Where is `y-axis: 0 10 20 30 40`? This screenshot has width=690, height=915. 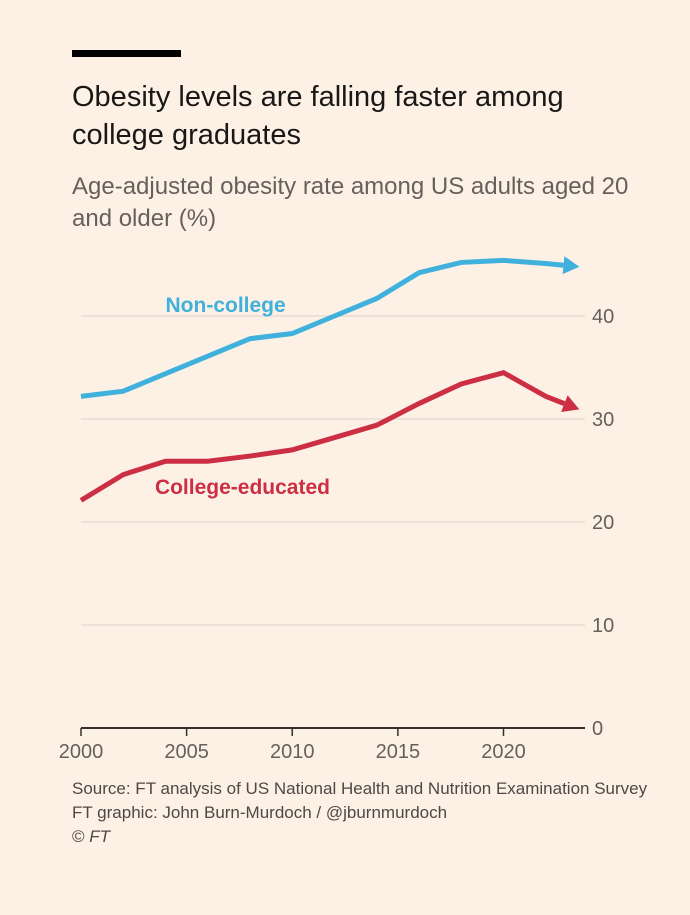
y-axis: 0 10 20 30 40 is located at coordinates (603, 523).